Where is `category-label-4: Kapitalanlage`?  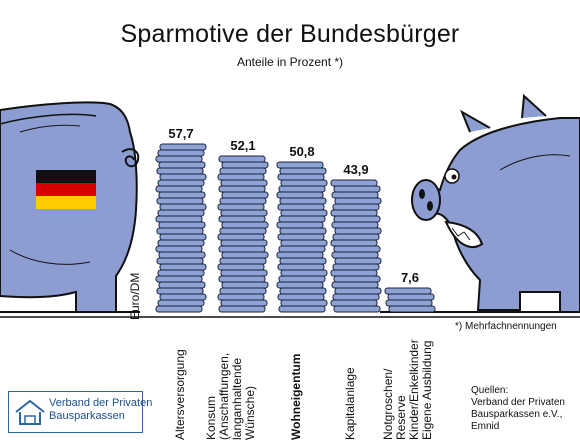 category-label-4: Kapitalanlage is located at coordinates (350, 403).